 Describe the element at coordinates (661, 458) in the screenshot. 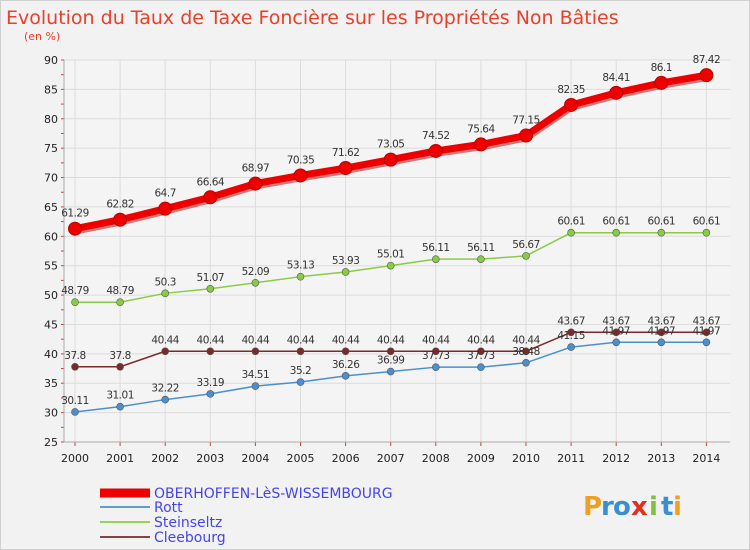

I see `x-tick-label: 2013` at that location.